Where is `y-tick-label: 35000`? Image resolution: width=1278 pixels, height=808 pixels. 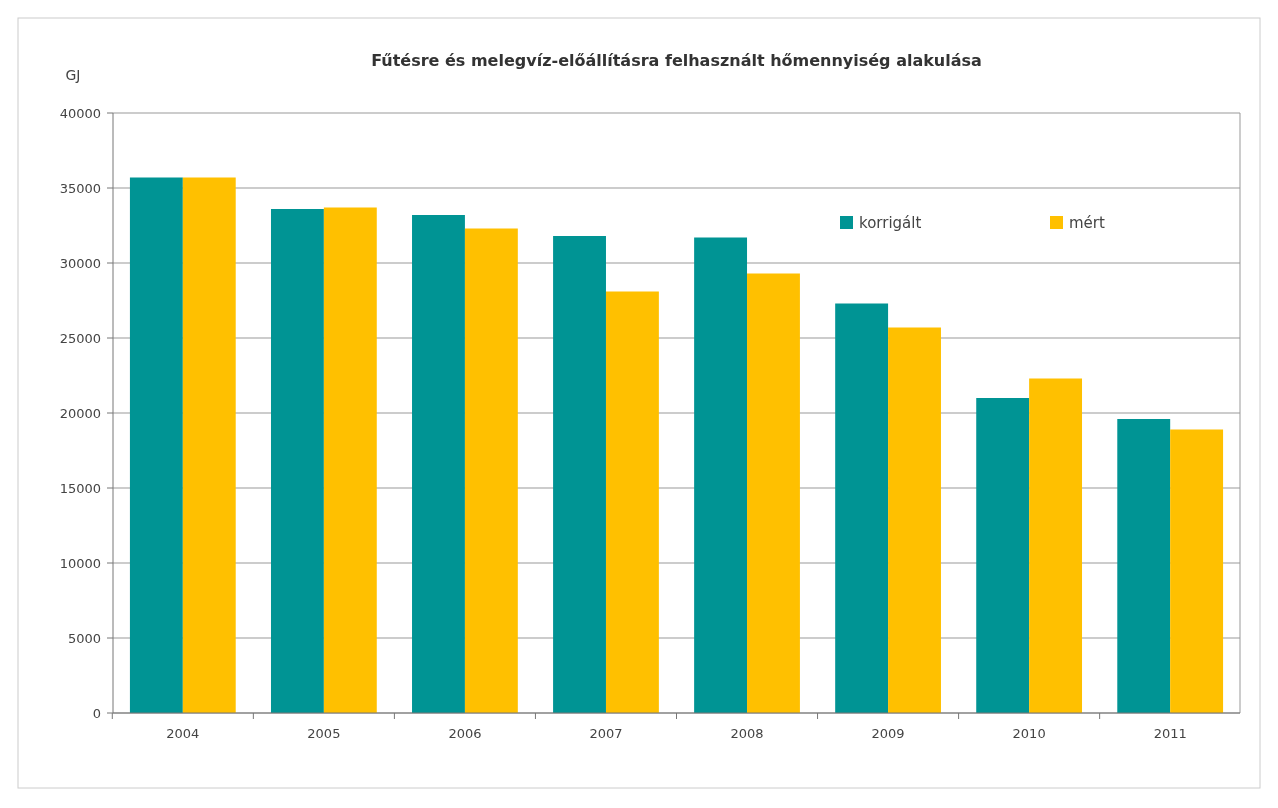
y-tick-label: 35000 is located at coordinates (80, 188).